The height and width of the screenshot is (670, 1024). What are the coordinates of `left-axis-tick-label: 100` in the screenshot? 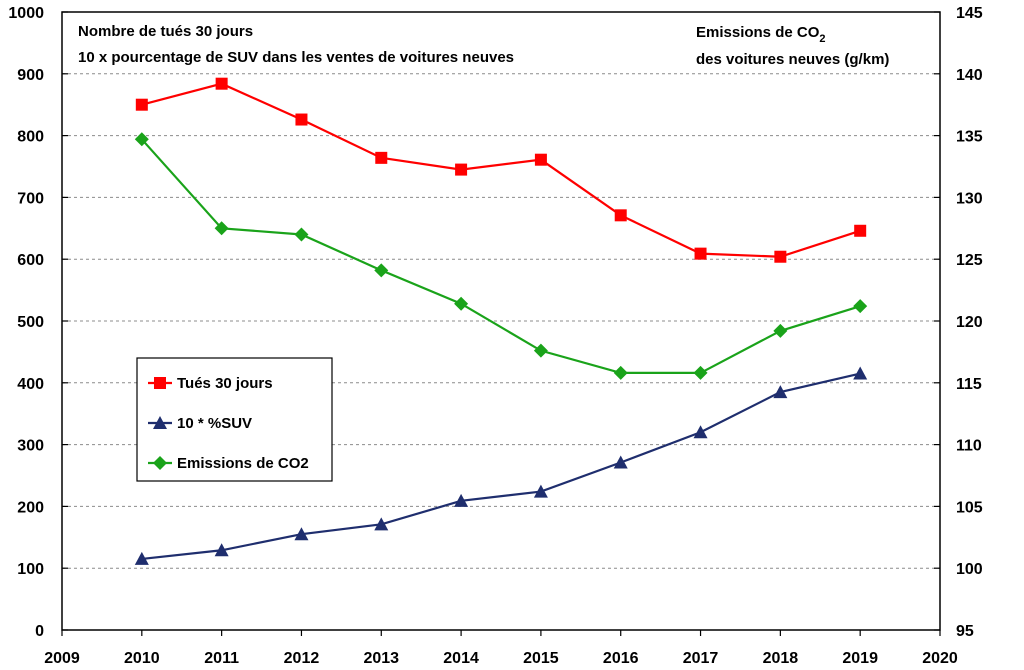 It's located at (30, 569).